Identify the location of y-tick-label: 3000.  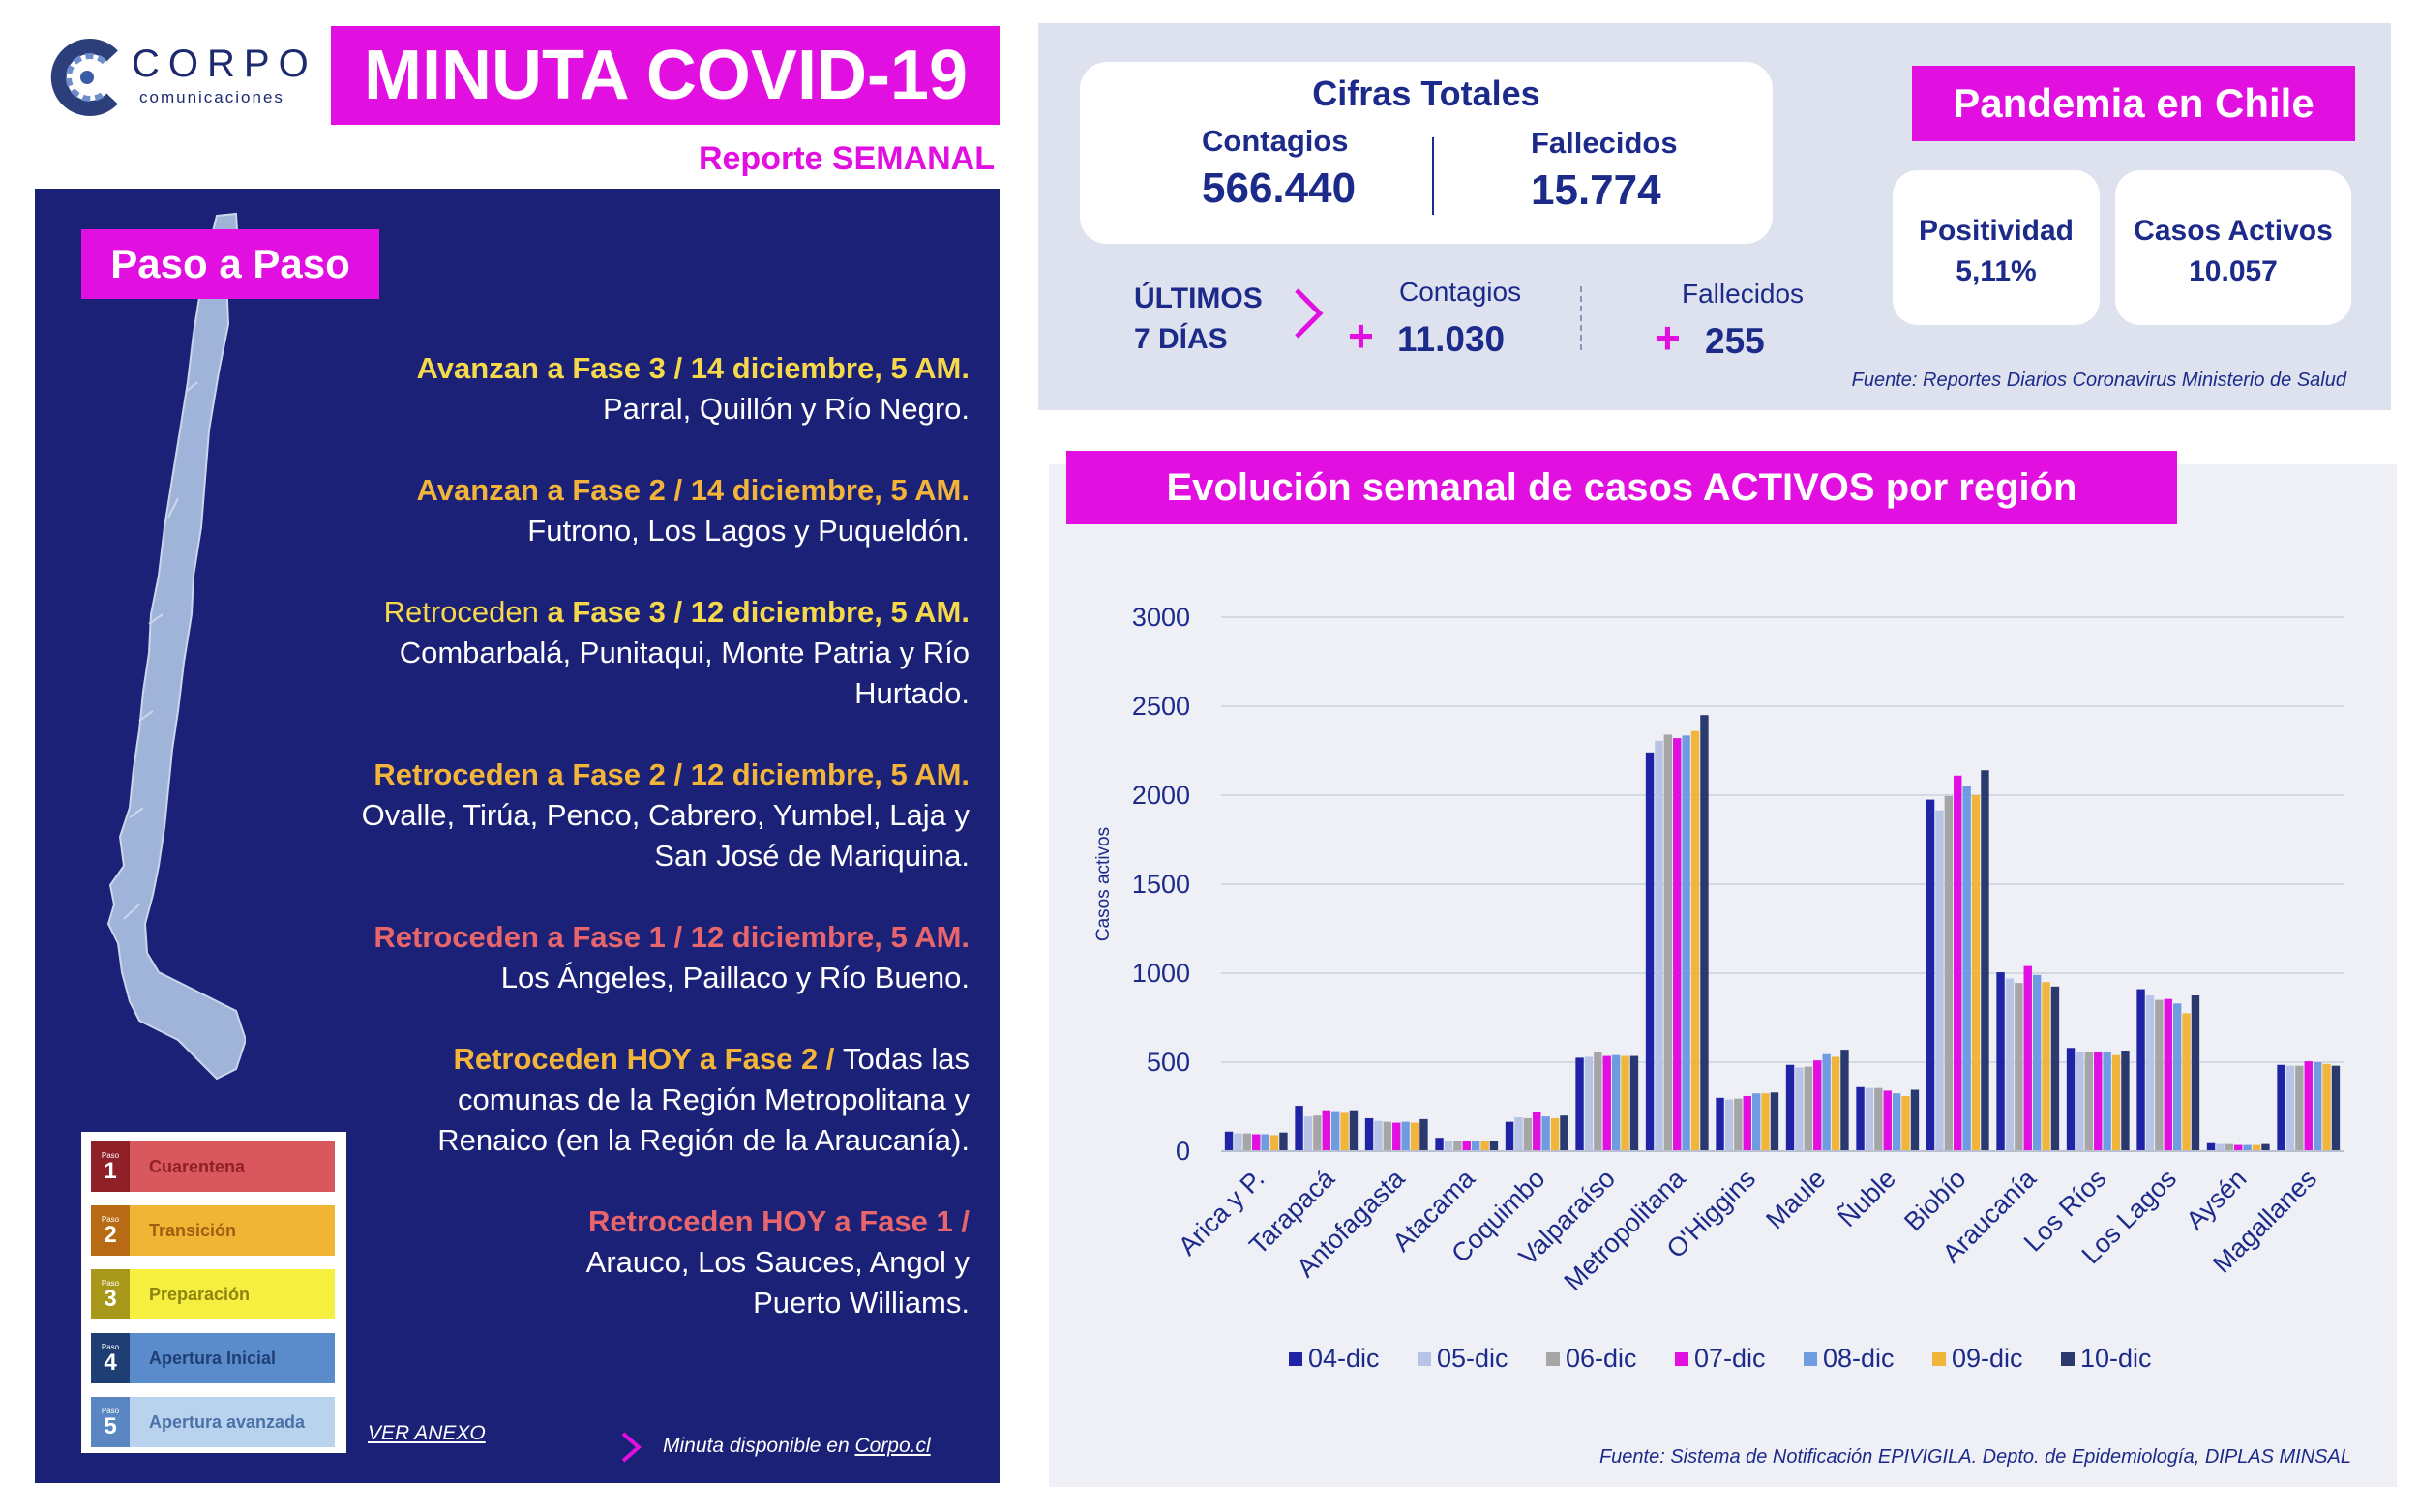
(1161, 618).